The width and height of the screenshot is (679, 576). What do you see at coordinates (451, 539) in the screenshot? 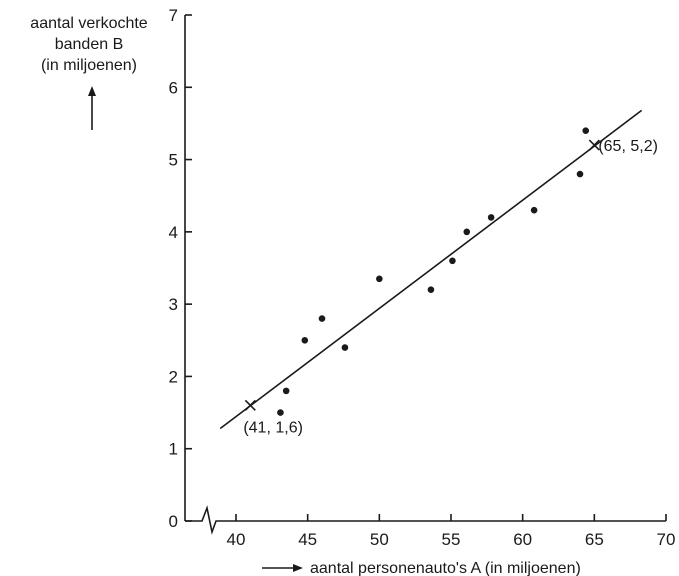
I see `x-tick-label: 55` at bounding box center [451, 539].